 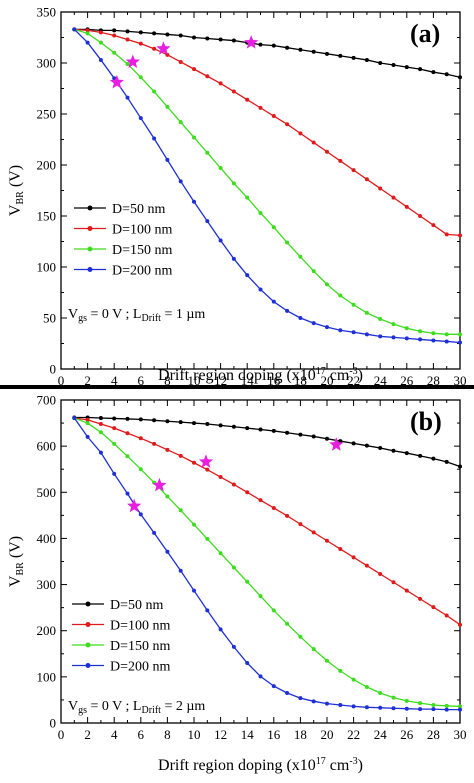 I want to click on x-tick-label: 30, so click(x=460, y=734).